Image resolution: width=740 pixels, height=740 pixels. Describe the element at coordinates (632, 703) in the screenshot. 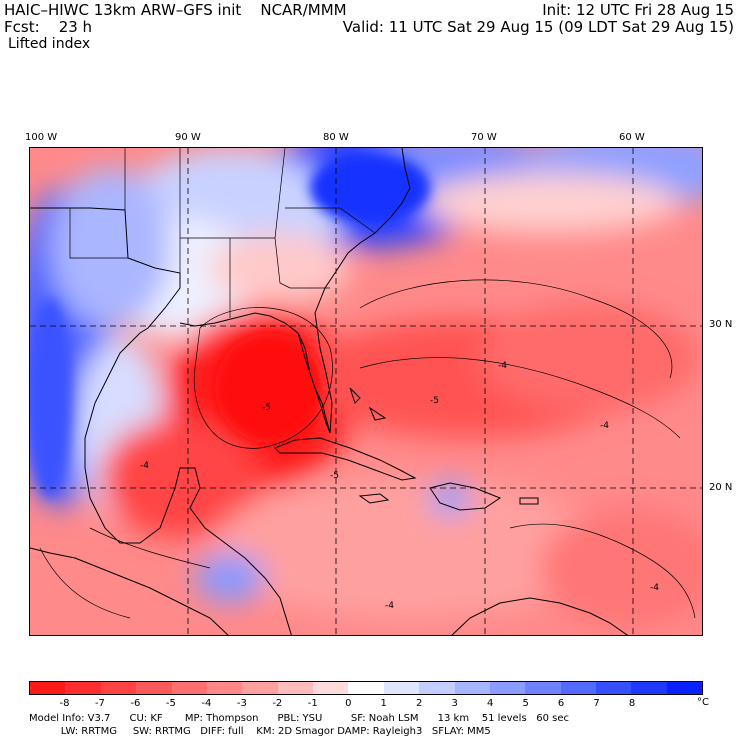

I see `colorbar-tick-label: 8` at that location.